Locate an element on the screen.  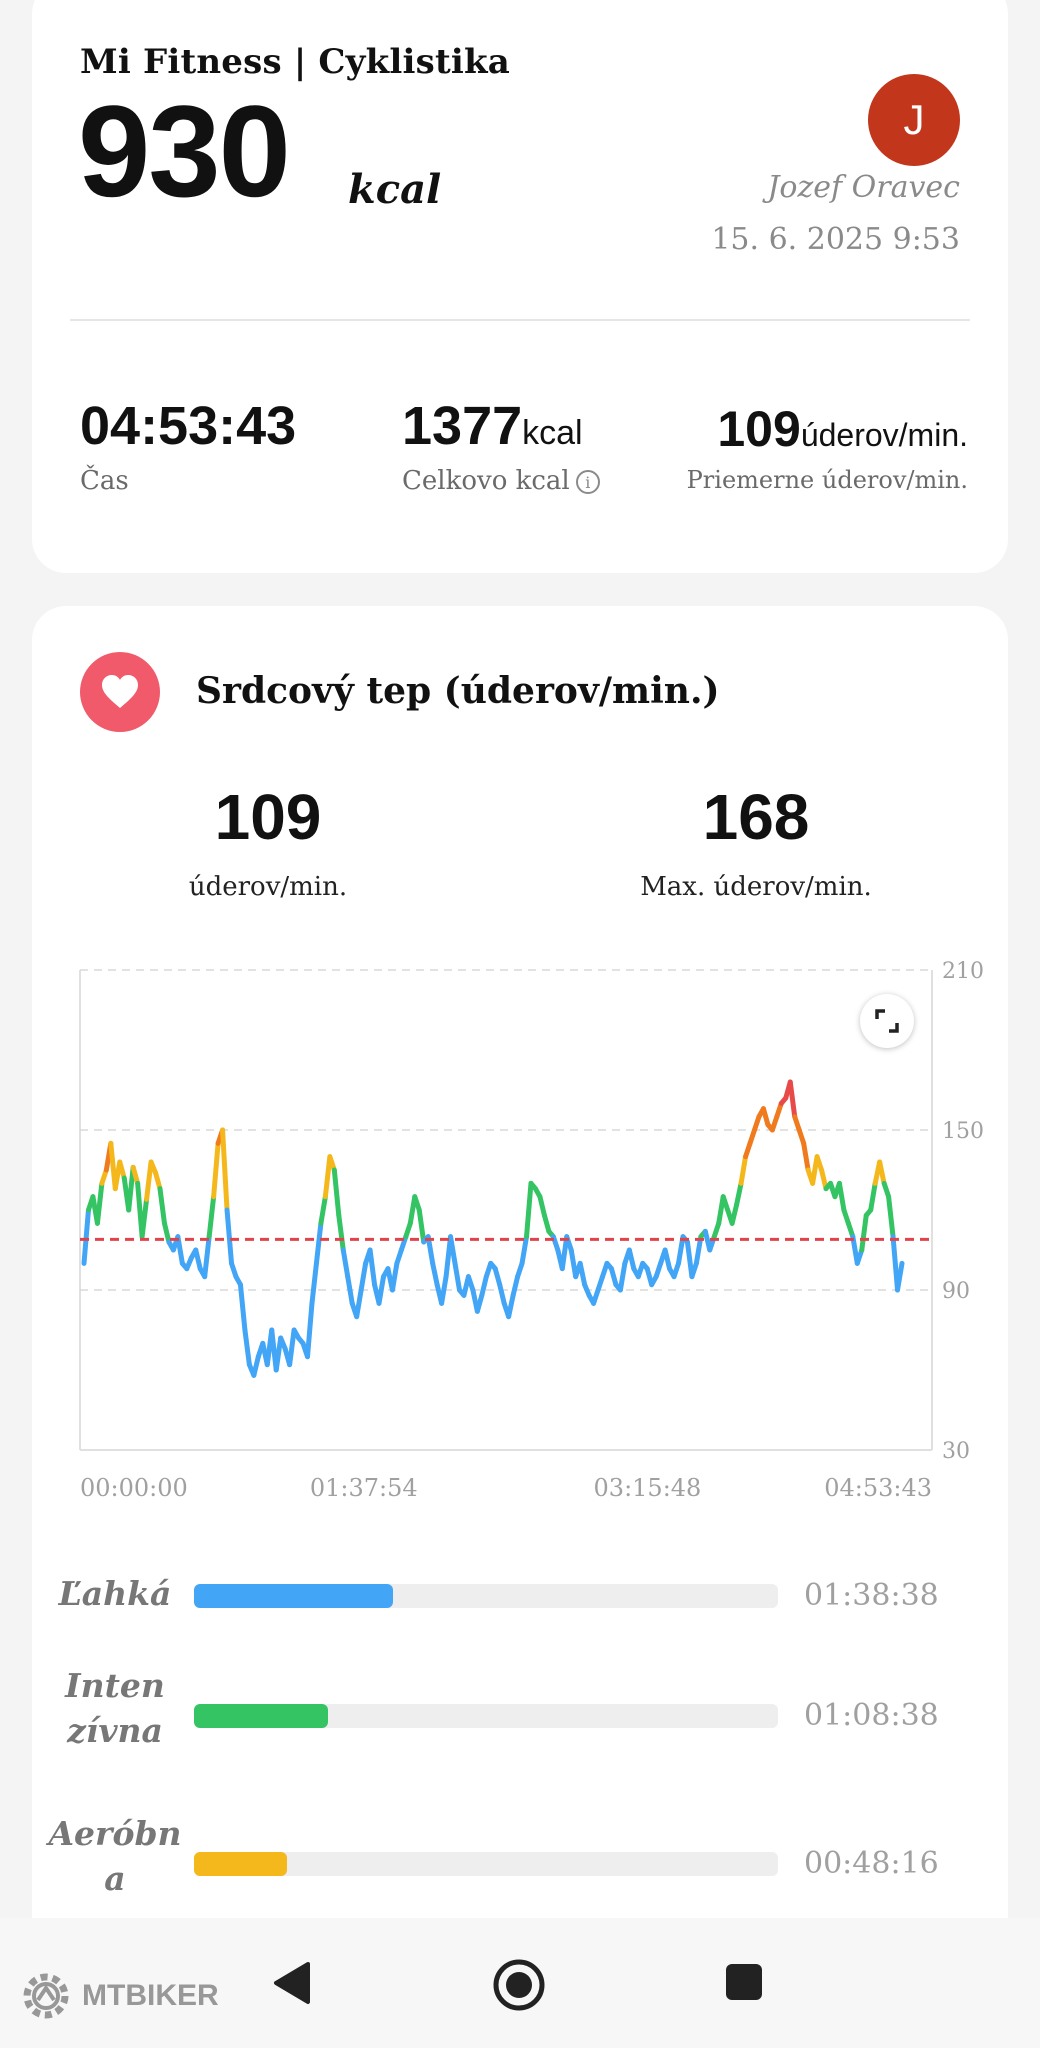
expand-chart-button is located at coordinates (887, 1021).